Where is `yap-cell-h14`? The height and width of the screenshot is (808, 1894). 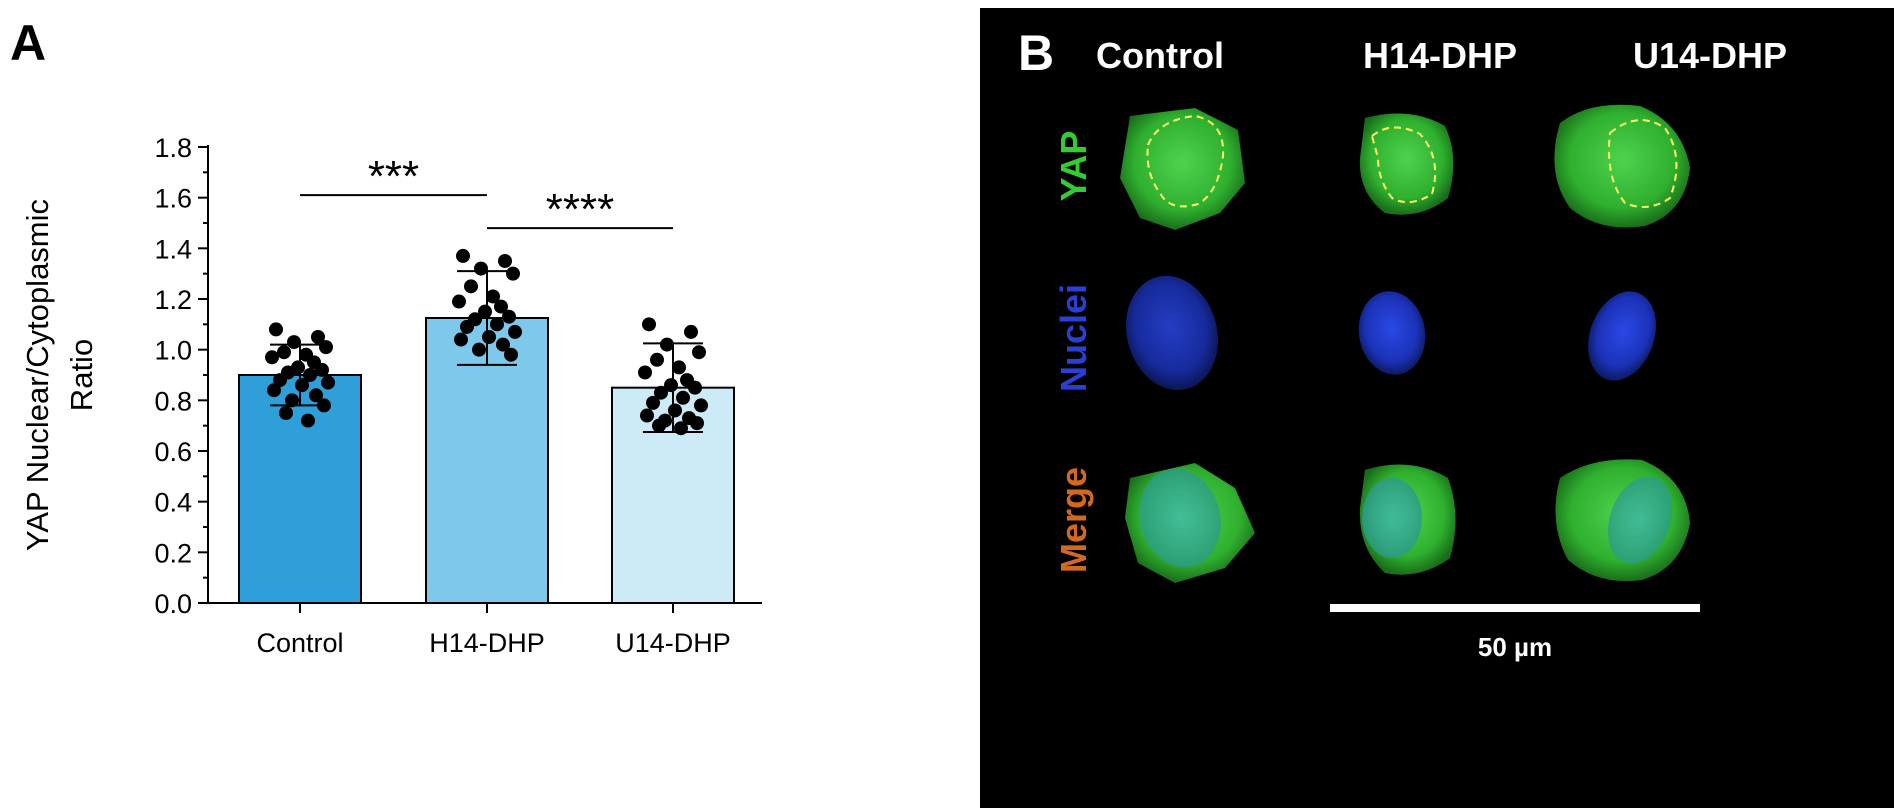
yap-cell-h14 is located at coordinates (1406, 164).